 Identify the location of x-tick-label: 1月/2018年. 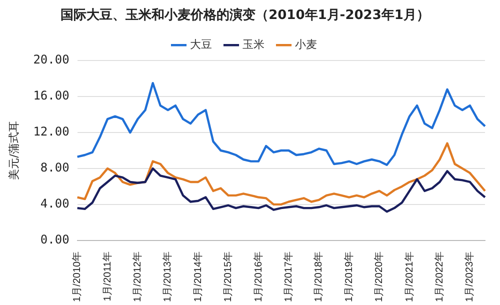
(318, 276).